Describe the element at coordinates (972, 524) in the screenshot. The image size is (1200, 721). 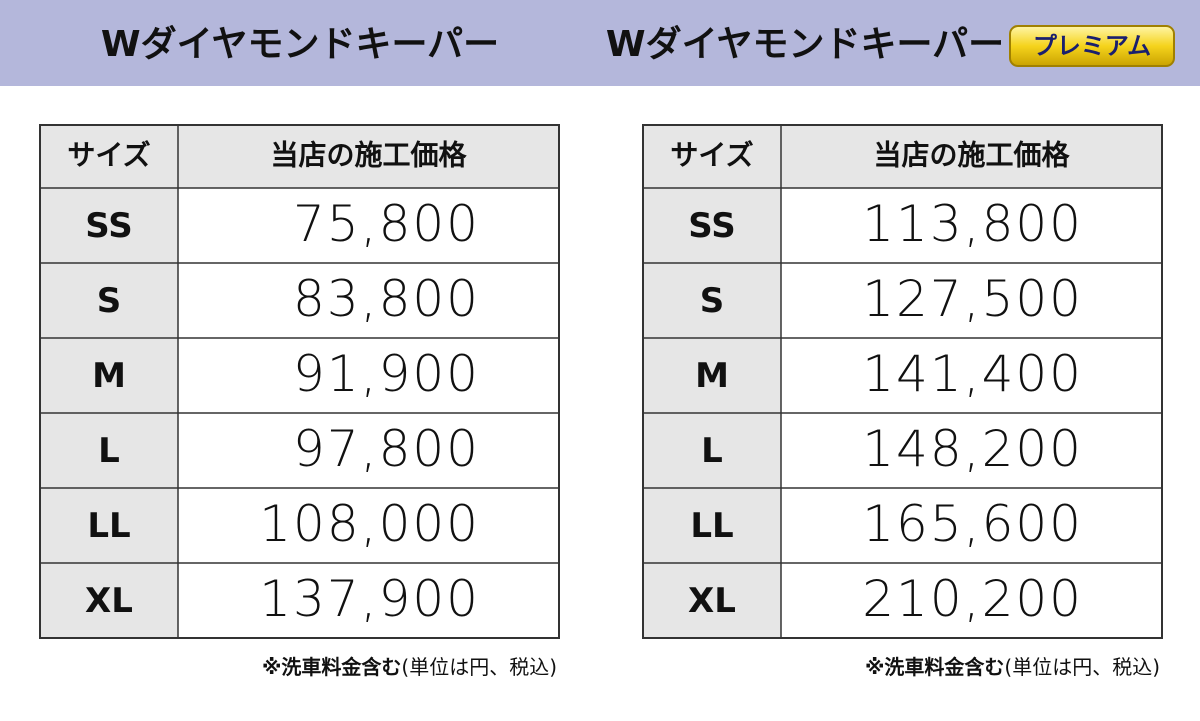
I see `price-cell: 165,600` at that location.